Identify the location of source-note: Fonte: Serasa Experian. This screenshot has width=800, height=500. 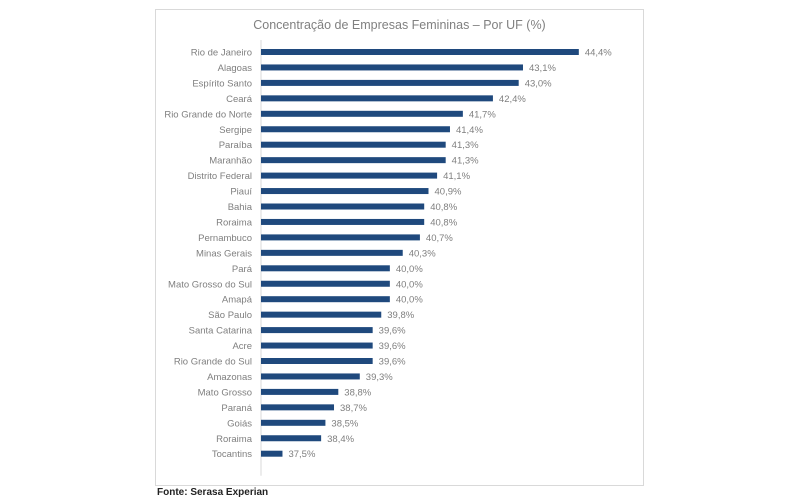
(213, 492).